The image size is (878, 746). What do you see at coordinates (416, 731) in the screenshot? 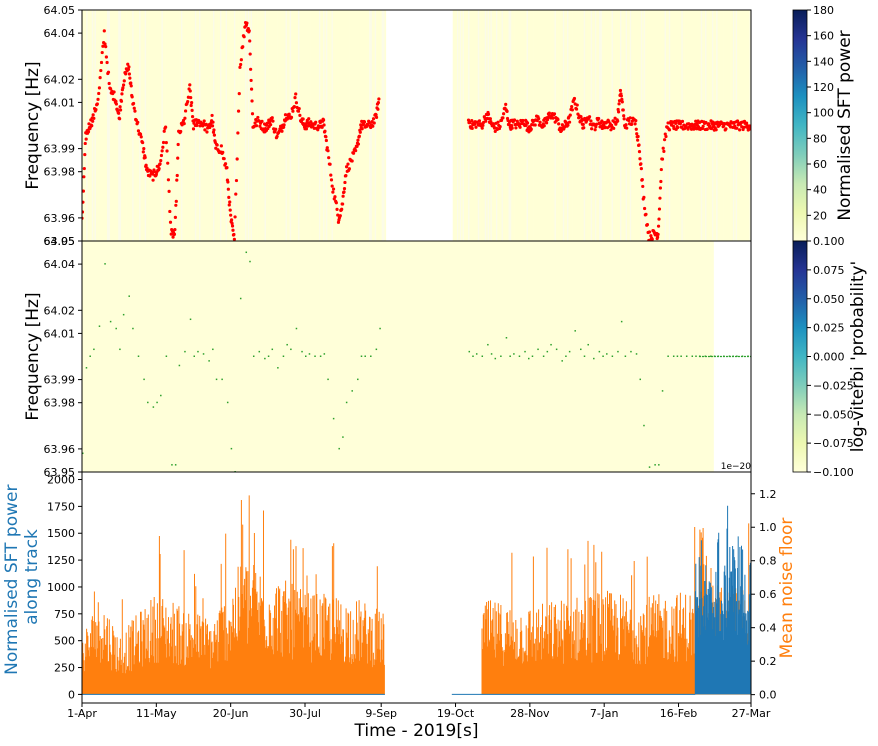
I see `x-axis-label: Time - 2019[s]` at bounding box center [416, 731].